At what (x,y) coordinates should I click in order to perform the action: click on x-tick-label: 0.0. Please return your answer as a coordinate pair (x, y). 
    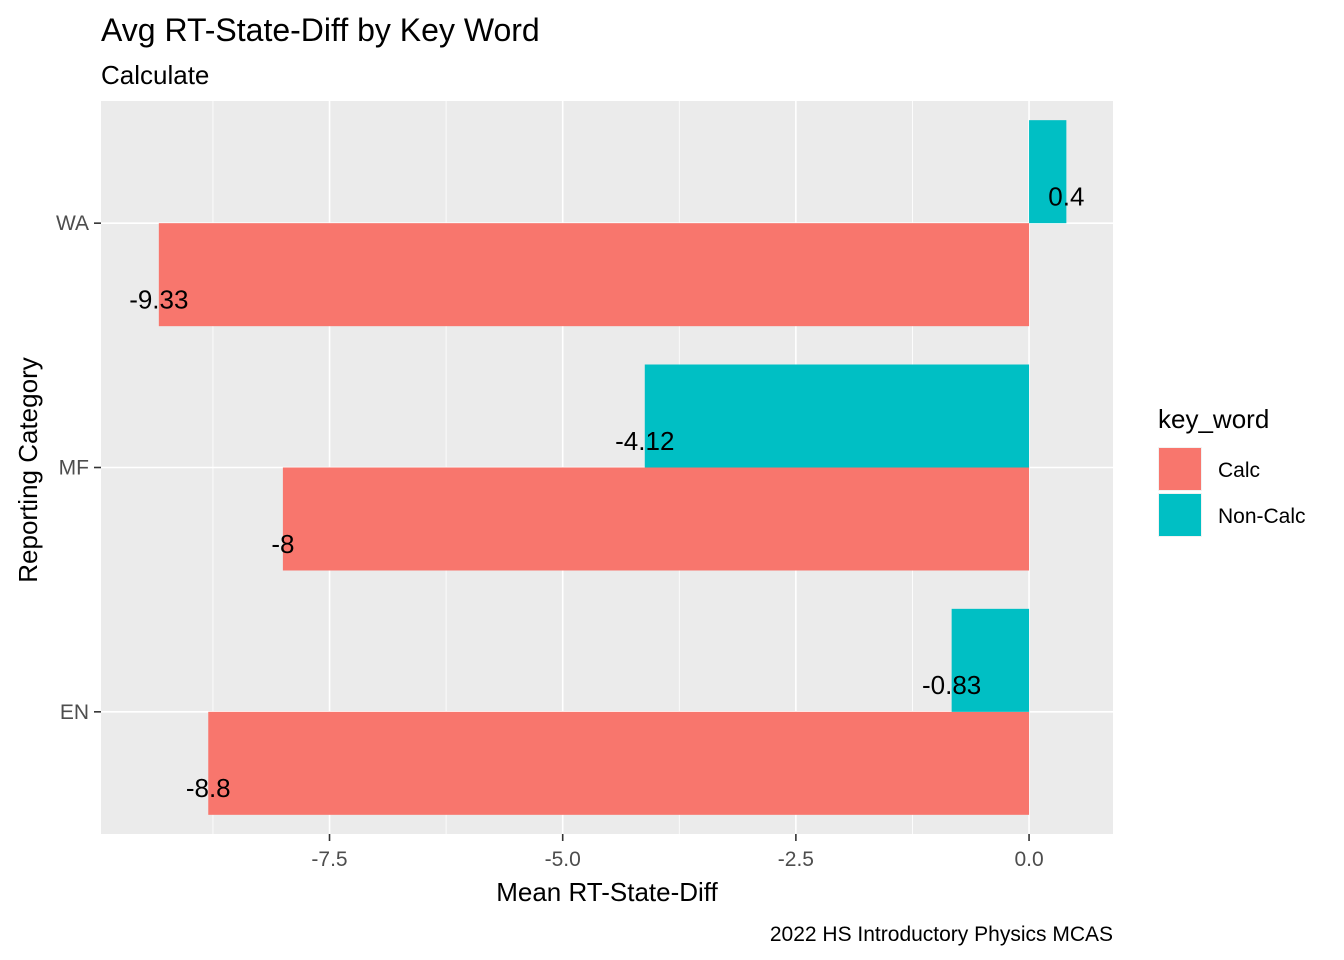
    Looking at the image, I should click on (1028, 859).